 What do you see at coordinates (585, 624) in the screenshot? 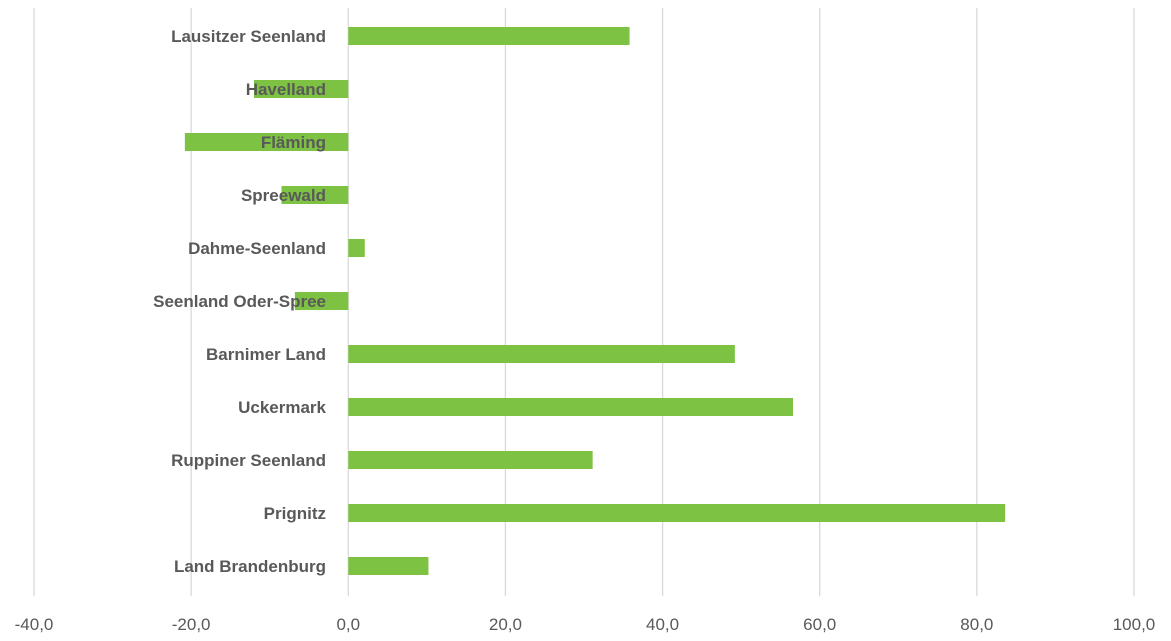
I see `x-axis-tick-labels: -40,0 -20,0 0,0 20,0 40,0 60,0 80,0 100,0` at bounding box center [585, 624].